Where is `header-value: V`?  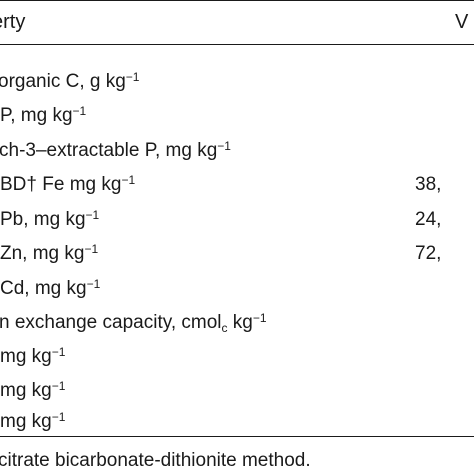 header-value: V is located at coordinates (462, 22).